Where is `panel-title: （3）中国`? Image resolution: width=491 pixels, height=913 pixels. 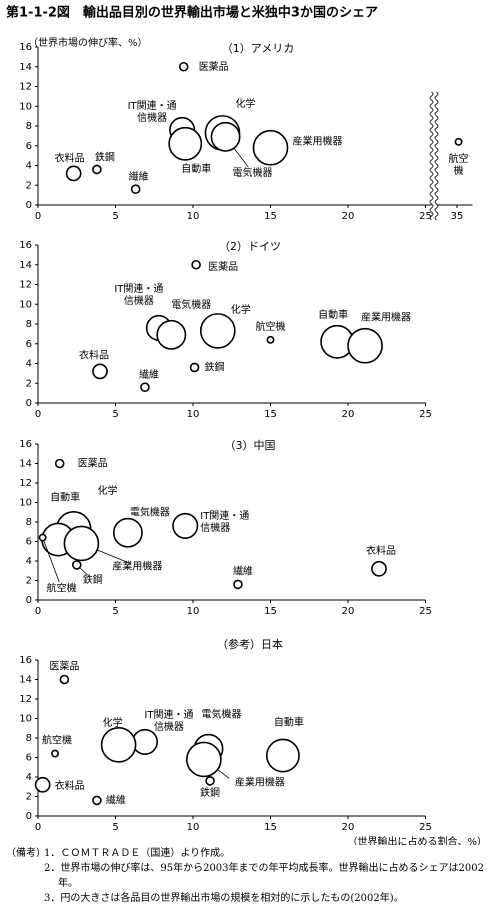
panel-title: （3）中国 is located at coordinates (250, 445).